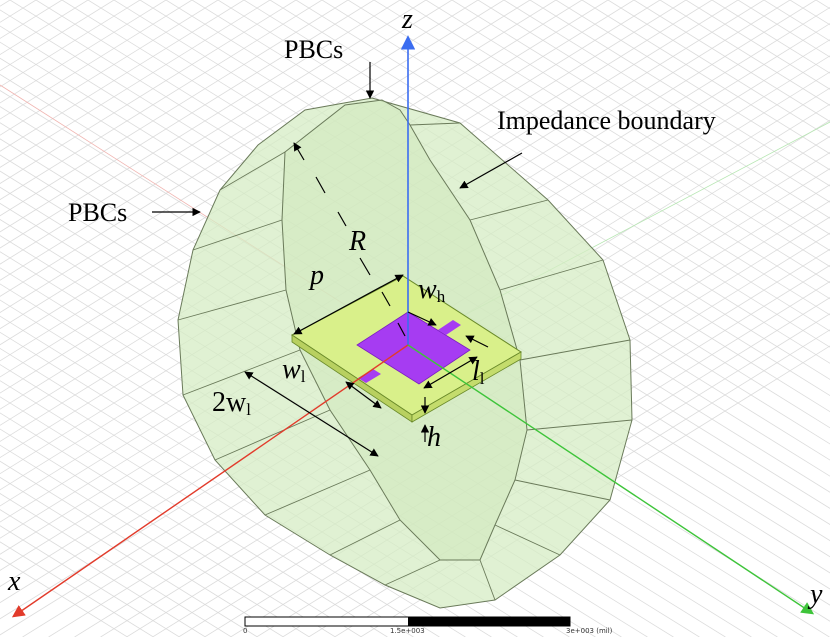 The height and width of the screenshot is (637, 830). What do you see at coordinates (231, 403) in the screenshot?
I see `2wl-label: 2wl` at bounding box center [231, 403].